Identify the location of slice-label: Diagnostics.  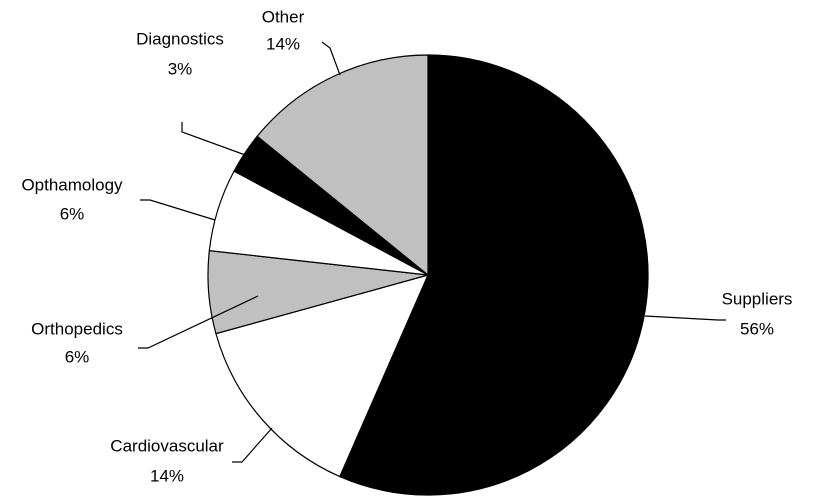
(180, 38).